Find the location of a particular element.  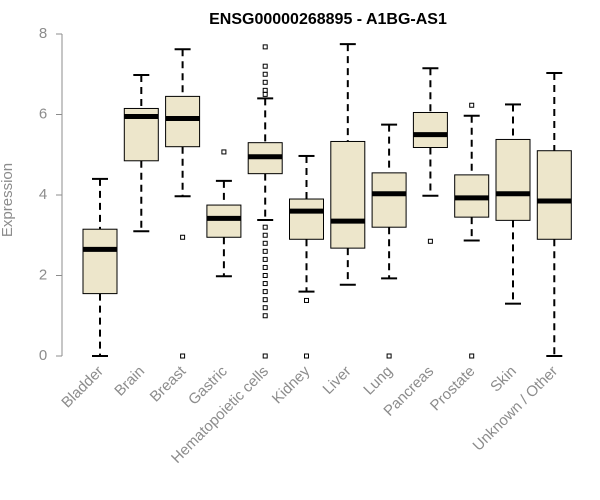

x-tick-label: Skin is located at coordinates (503, 379).